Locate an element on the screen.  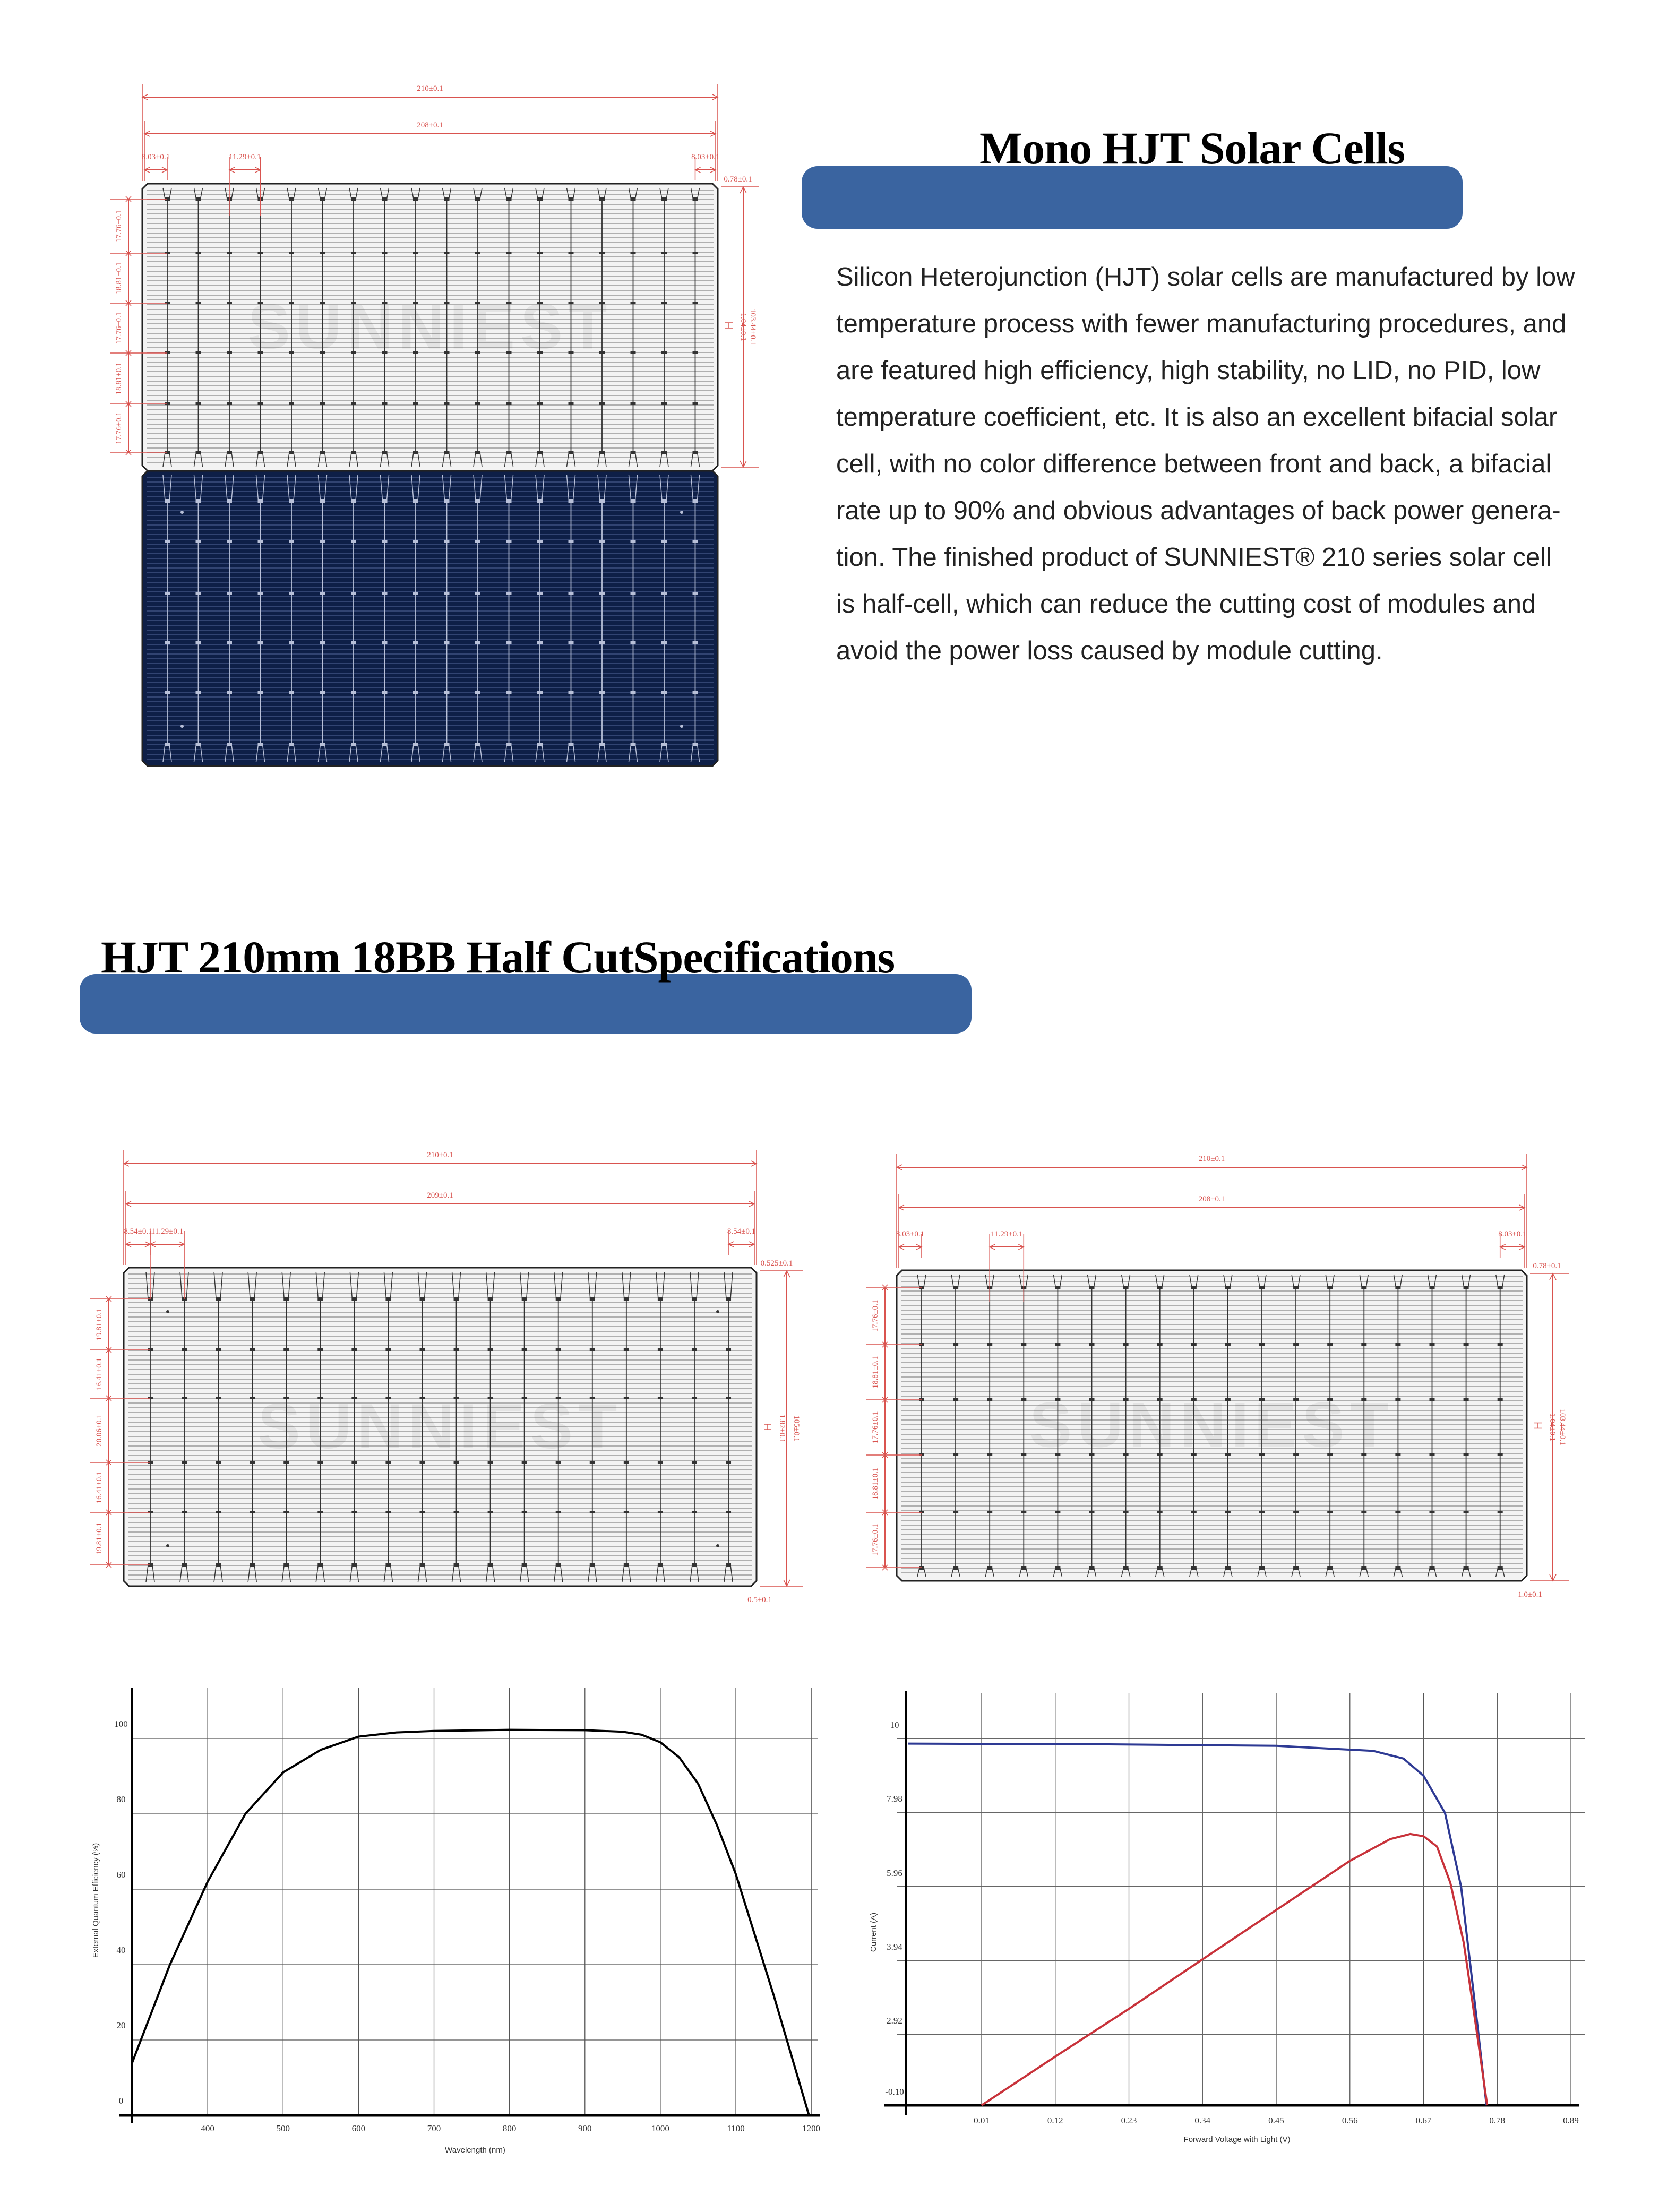
alignment-dot is located at coordinates (681, 727).